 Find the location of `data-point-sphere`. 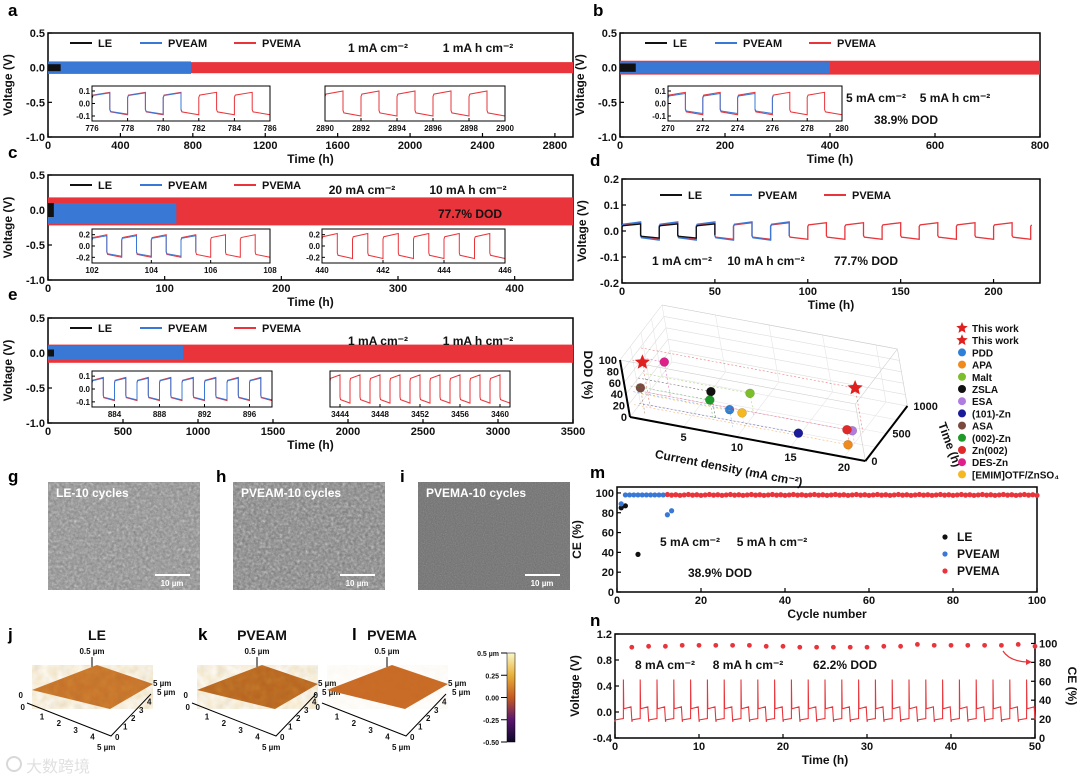

data-point-sphere is located at coordinates (711, 391).